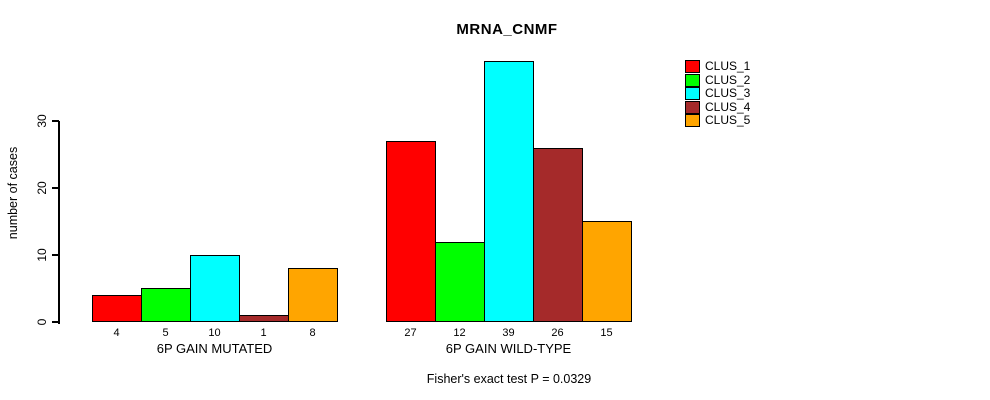 The height and width of the screenshot is (400, 990). I want to click on fisher-test-annotation: Fisher's exact test P = 0.0329, so click(509, 379).